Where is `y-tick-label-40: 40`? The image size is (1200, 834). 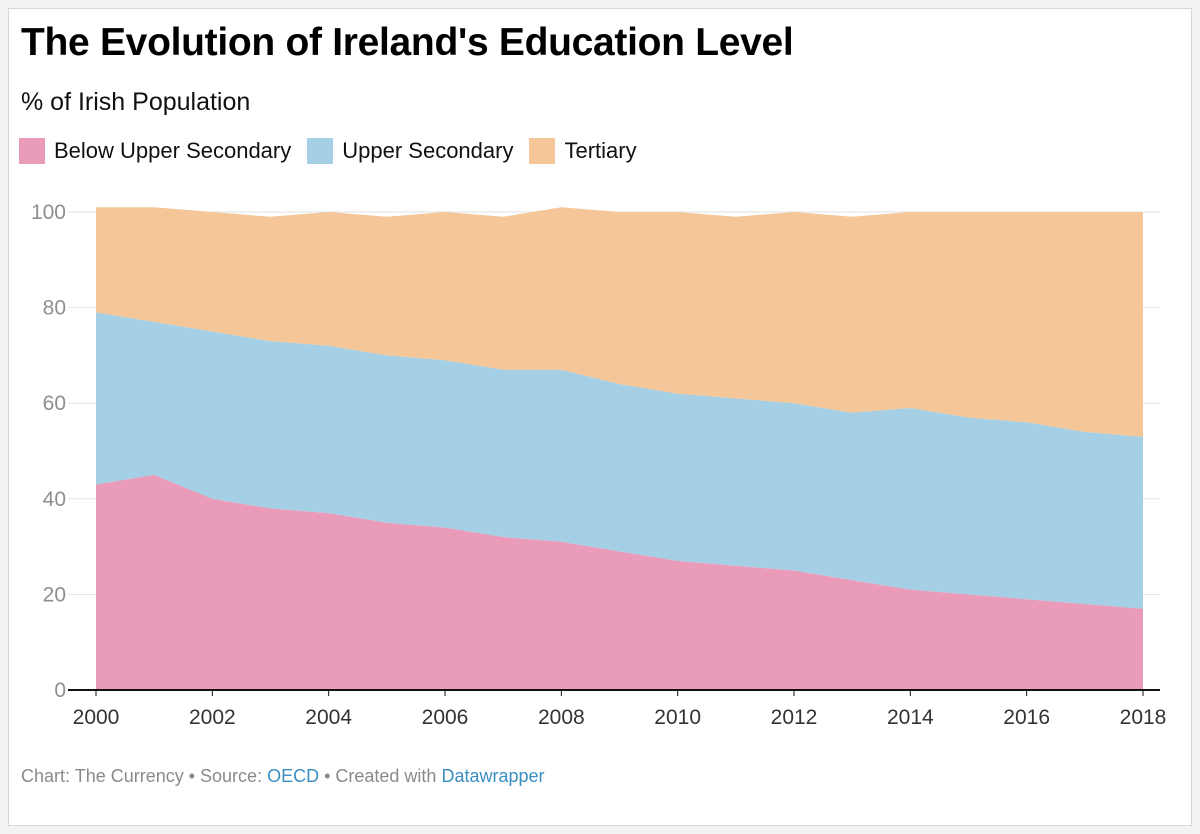 y-tick-label-40: 40 is located at coordinates (54, 499).